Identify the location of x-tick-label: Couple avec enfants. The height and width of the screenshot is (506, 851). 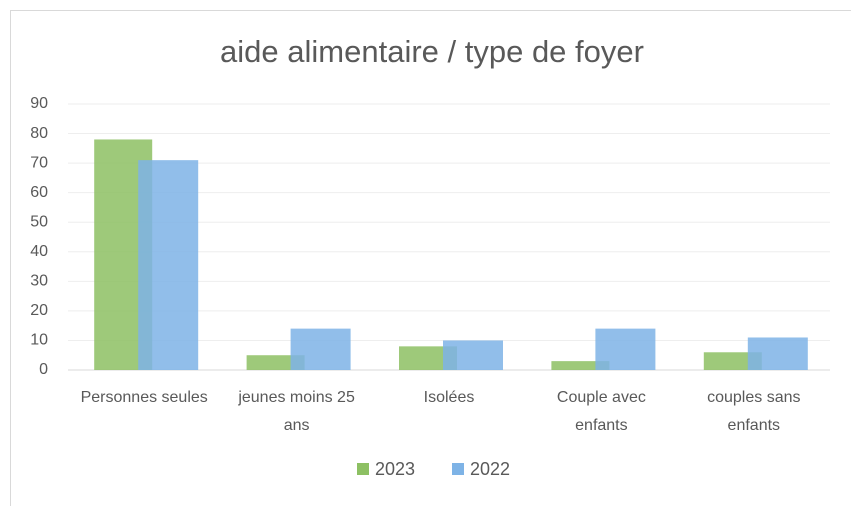
(601, 411).